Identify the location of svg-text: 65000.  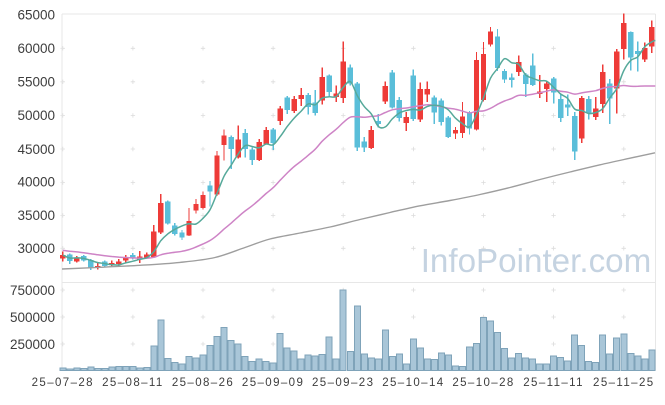
(36, 15).